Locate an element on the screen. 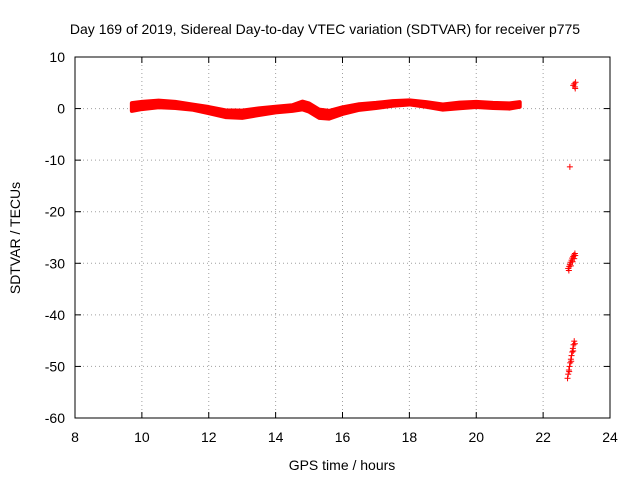 This screenshot has height=480, width=640. x-tick-label: 20 is located at coordinates (476, 437).